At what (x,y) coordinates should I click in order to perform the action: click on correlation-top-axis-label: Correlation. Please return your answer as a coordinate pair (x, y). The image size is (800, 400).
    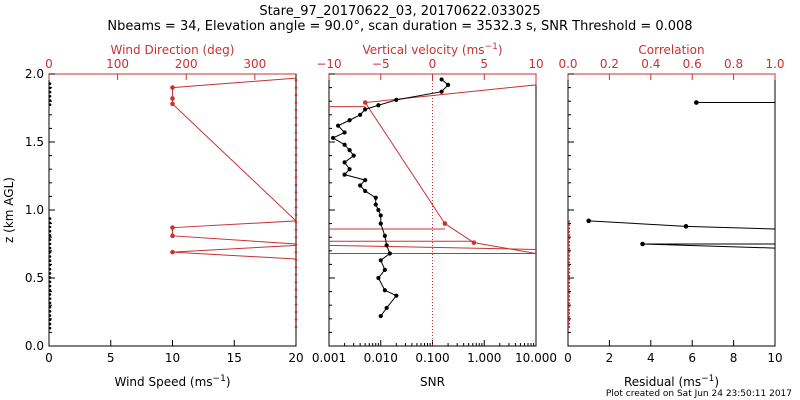
    Looking at the image, I should click on (671, 50).